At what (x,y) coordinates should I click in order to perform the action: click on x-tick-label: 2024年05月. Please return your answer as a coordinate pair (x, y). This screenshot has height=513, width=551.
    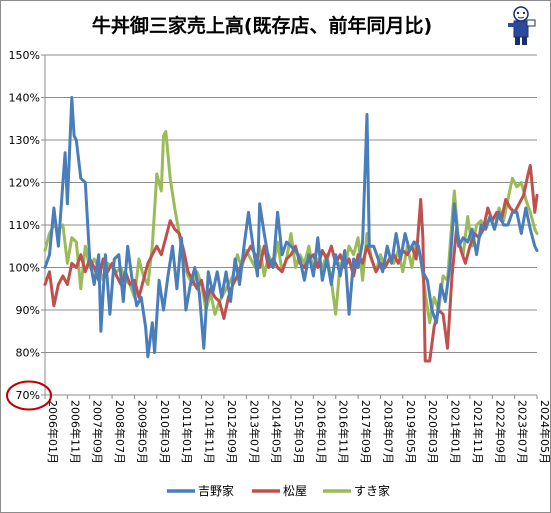
    Looking at the image, I should click on (544, 432).